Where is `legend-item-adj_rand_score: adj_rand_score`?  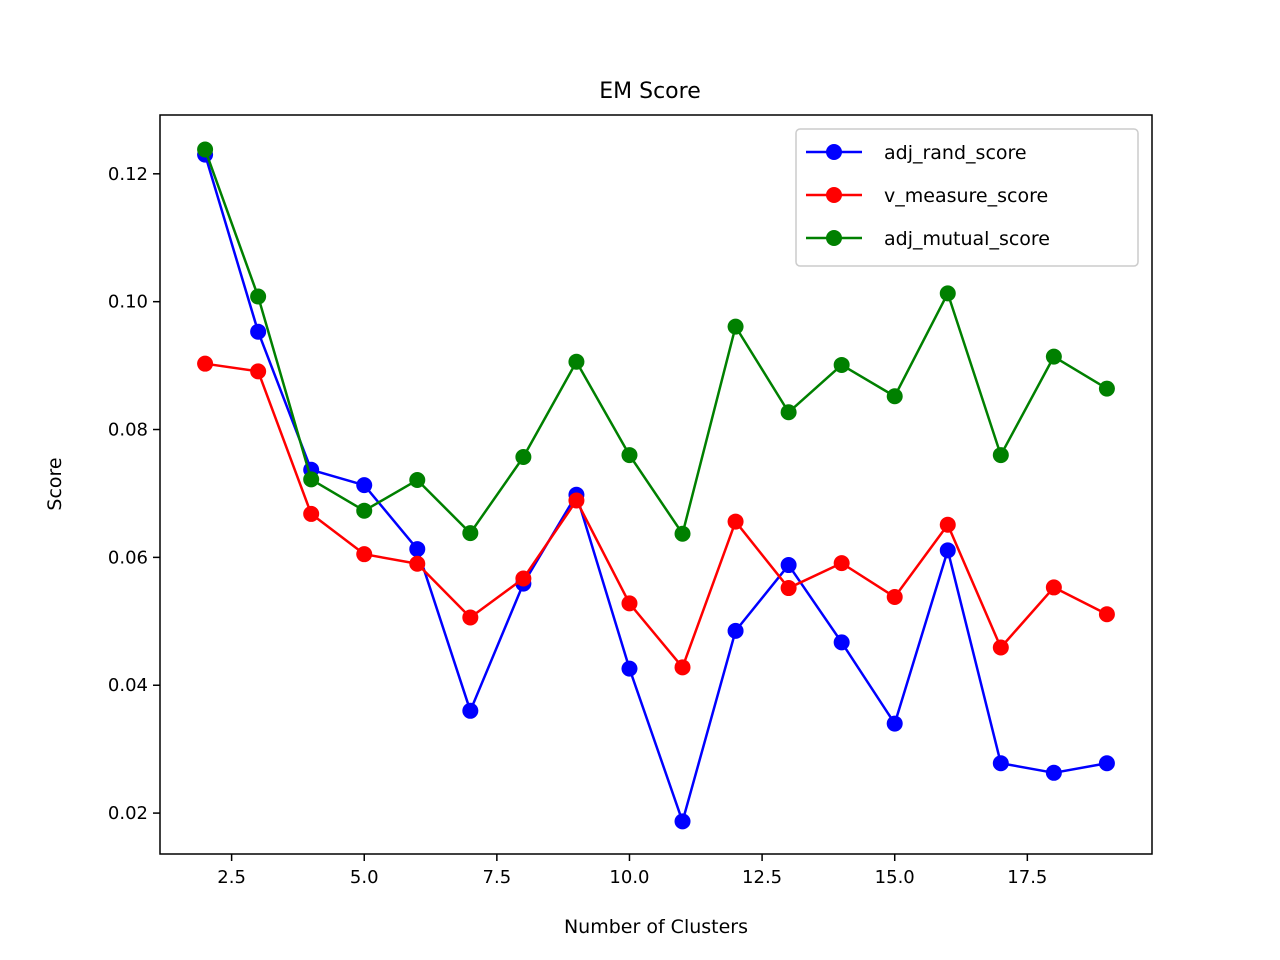
legend-item-adj_rand_score: adj_rand_score is located at coordinates (916, 153).